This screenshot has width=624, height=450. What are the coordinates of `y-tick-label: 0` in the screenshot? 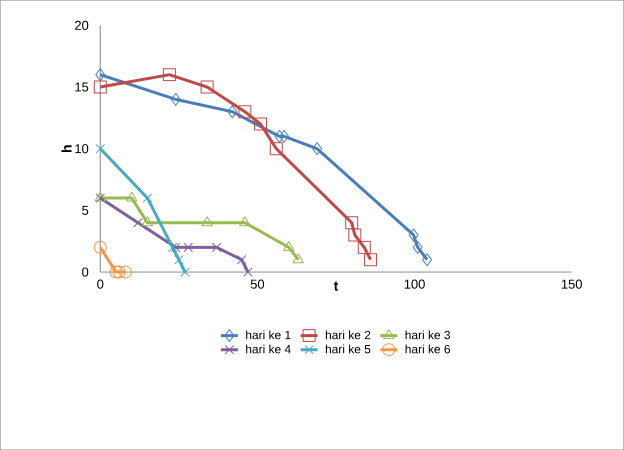 It's located at (85, 272).